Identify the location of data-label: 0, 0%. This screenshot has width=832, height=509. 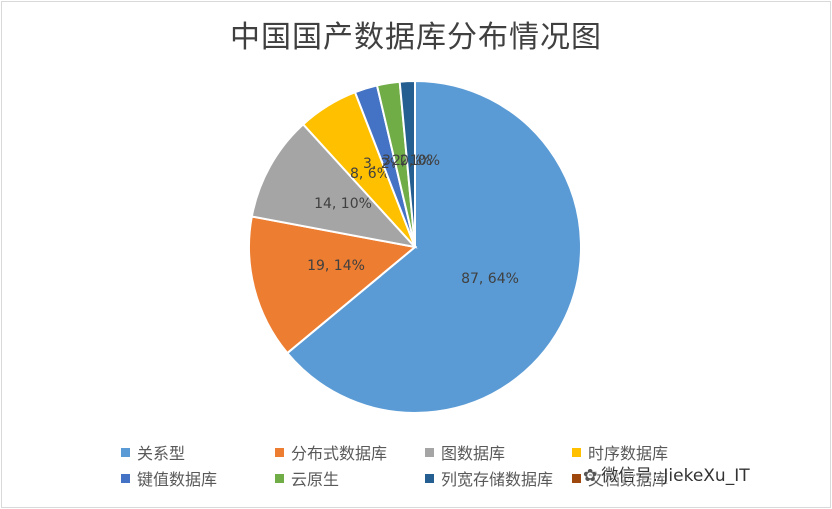
(420, 161).